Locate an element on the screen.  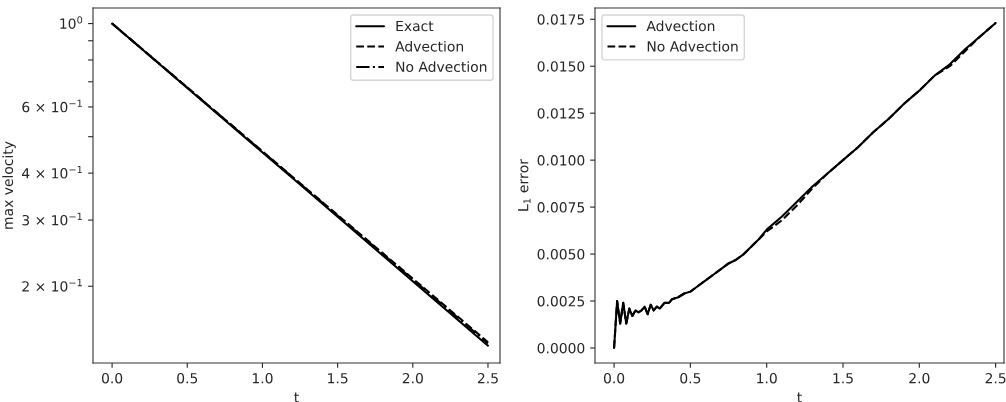
y-tick-label: 0.0075 is located at coordinates (561, 207).